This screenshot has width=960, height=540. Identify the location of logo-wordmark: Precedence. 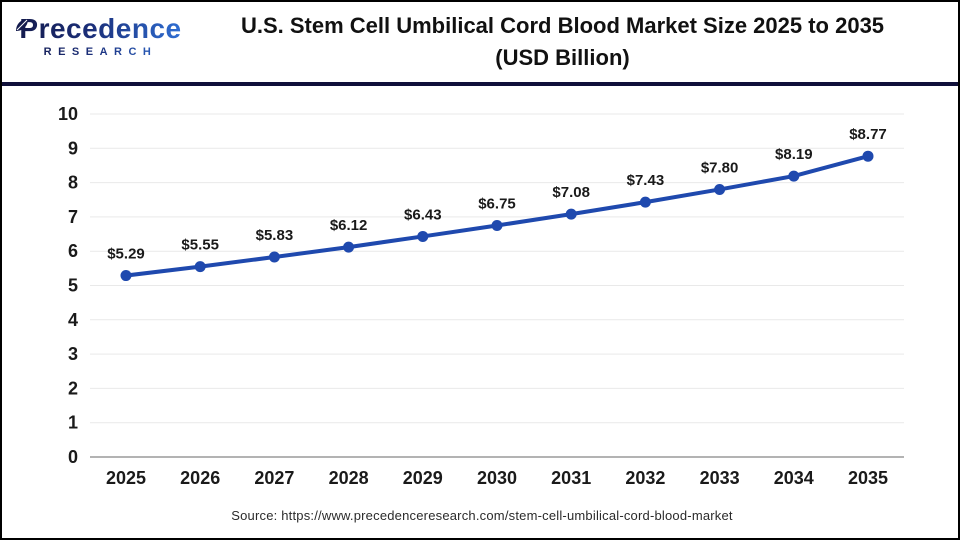
(99, 28).